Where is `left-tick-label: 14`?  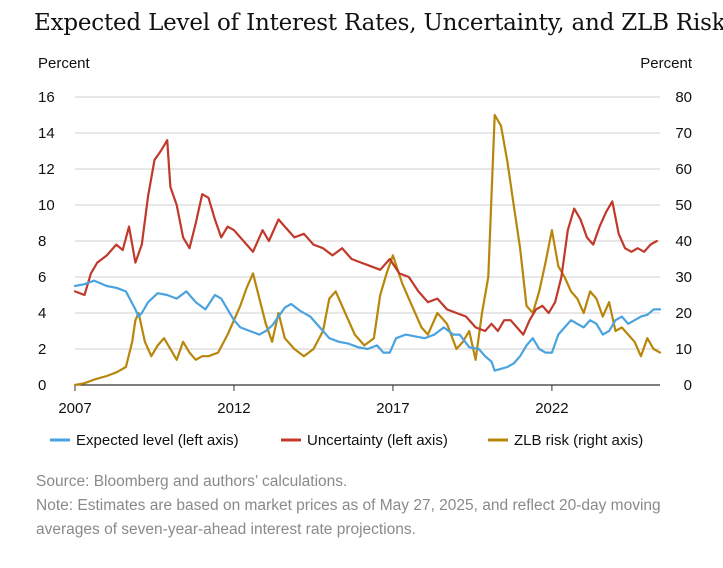
left-tick-label: 14 is located at coordinates (46, 133).